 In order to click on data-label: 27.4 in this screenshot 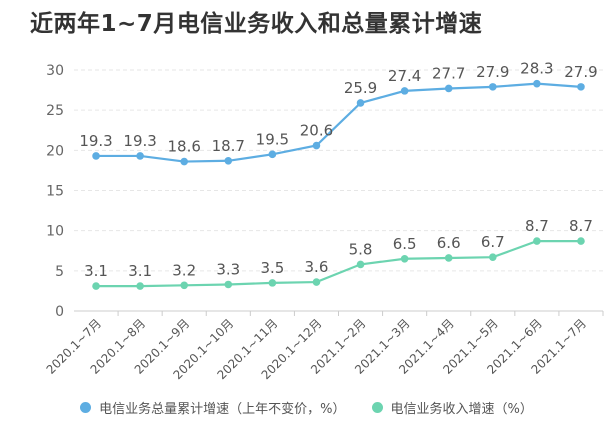, I will do `click(404, 76)`.